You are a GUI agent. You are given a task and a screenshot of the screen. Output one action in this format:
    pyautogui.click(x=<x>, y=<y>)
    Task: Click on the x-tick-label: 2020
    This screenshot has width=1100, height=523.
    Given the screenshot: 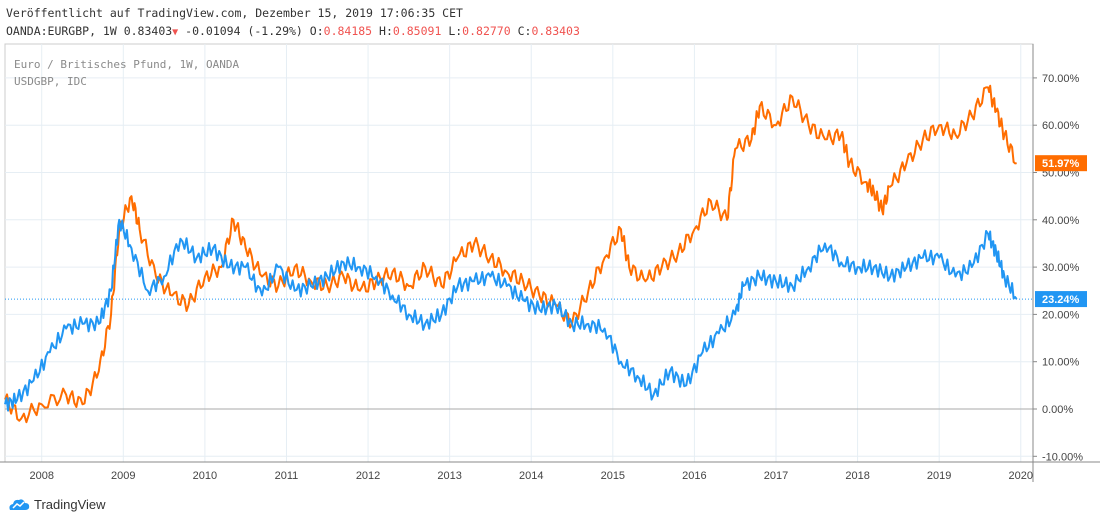 What is the action you would take?
    pyautogui.click(x=1021, y=476)
    